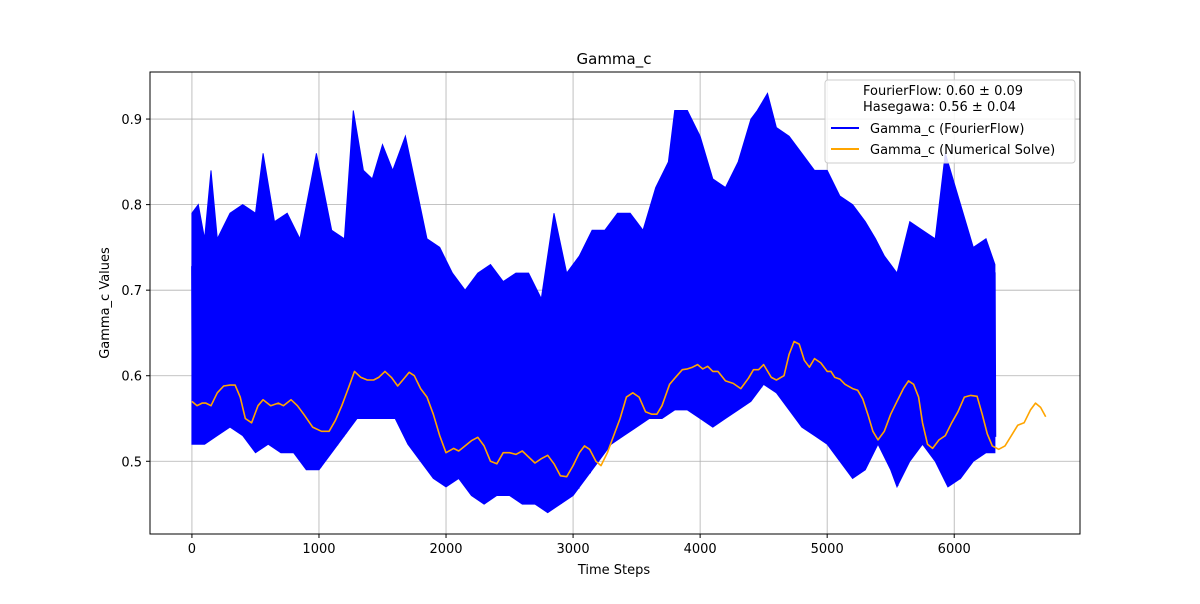 Image resolution: width=1200 pixels, height=604 pixels. I want to click on y-tick-label: 0.8, so click(131, 206).